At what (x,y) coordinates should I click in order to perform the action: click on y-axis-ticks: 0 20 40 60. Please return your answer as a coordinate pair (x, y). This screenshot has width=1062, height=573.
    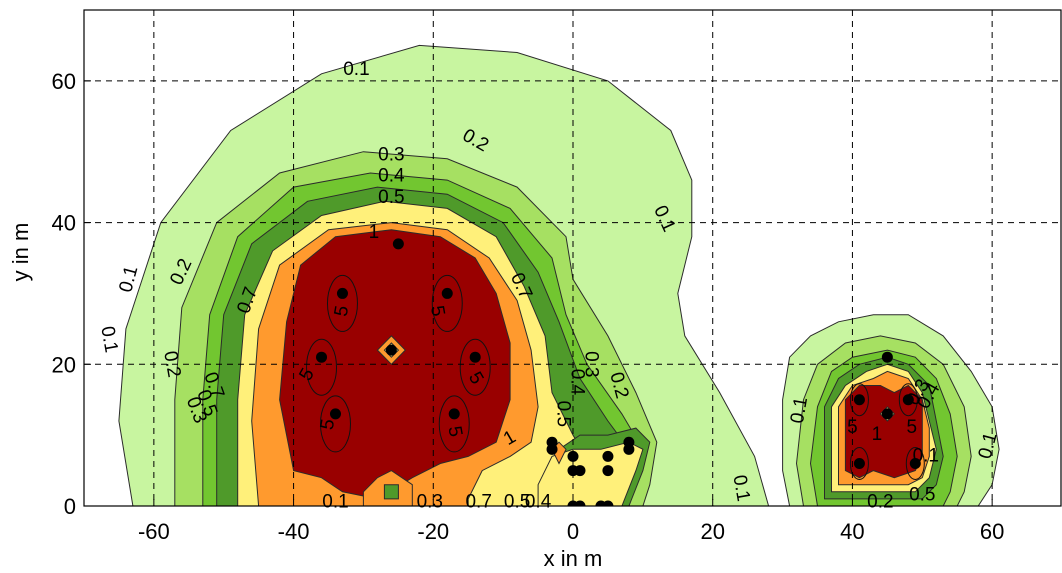
    Looking at the image, I should click on (71, 294).